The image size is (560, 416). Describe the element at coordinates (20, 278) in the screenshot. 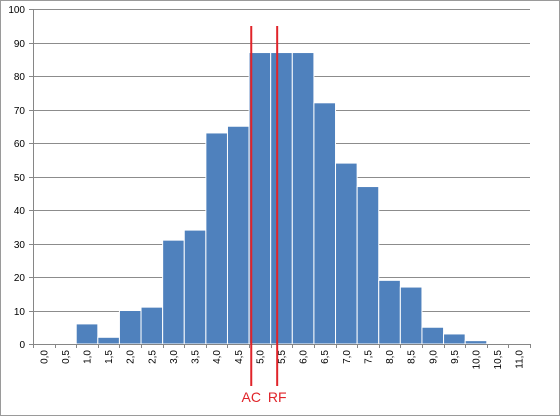

I see `y-tick-label: 20` at that location.